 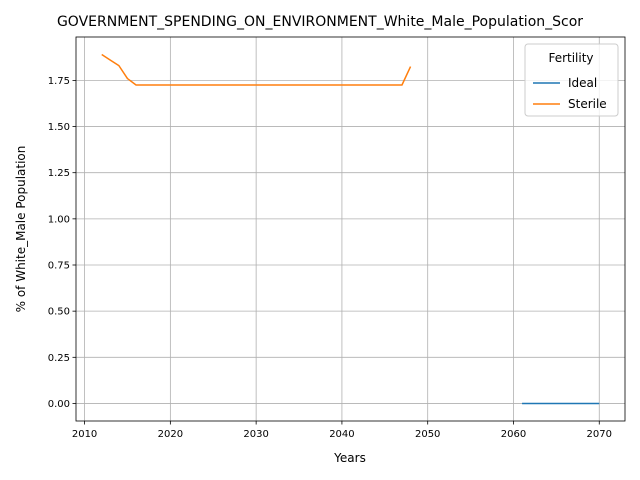 I want to click on y-tick-label: 0.75, so click(x=59, y=266).